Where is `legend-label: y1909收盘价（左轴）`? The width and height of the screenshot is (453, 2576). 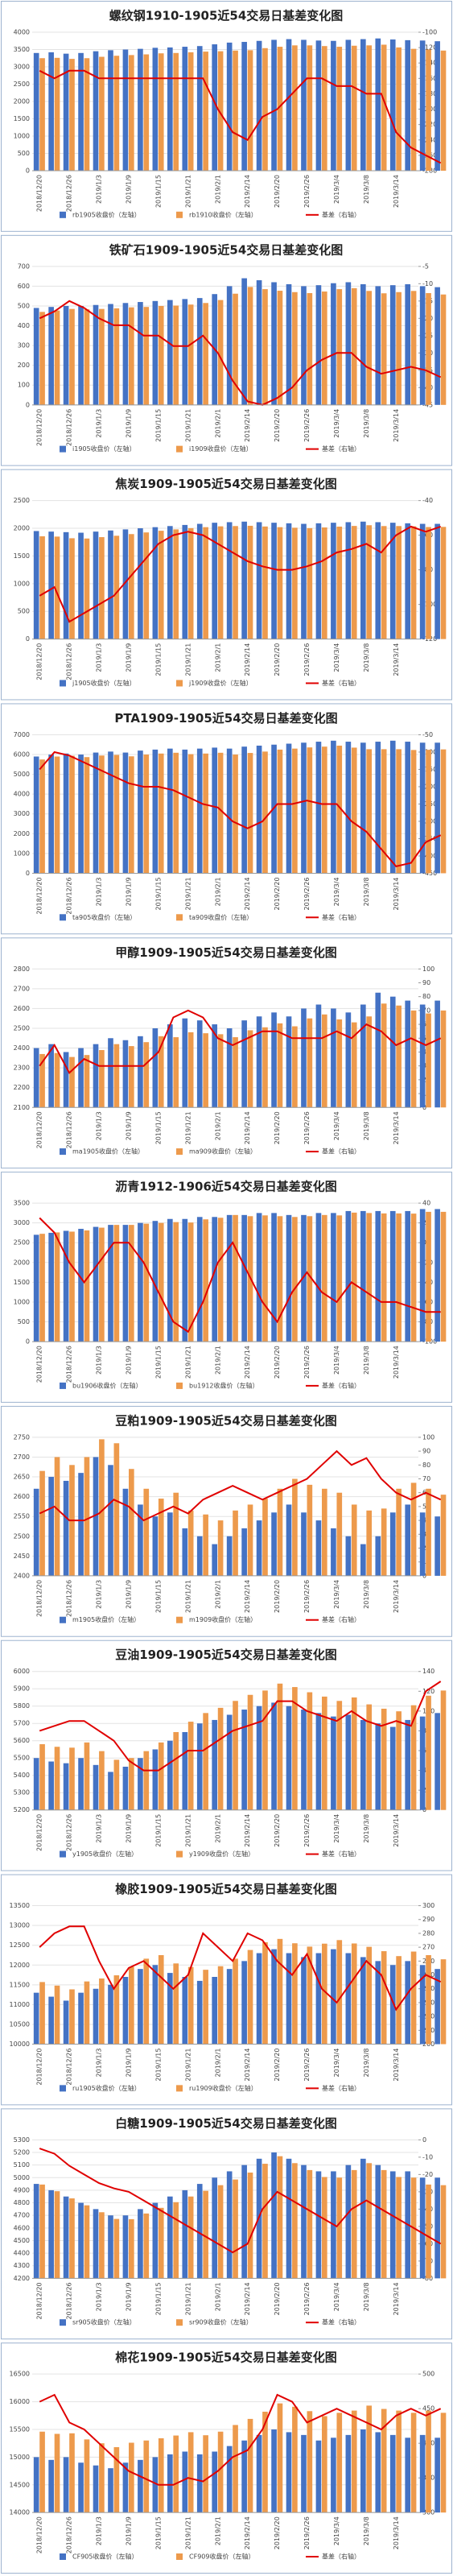
legend-label: y1909收盘价（左轴） is located at coordinates (221, 1854).